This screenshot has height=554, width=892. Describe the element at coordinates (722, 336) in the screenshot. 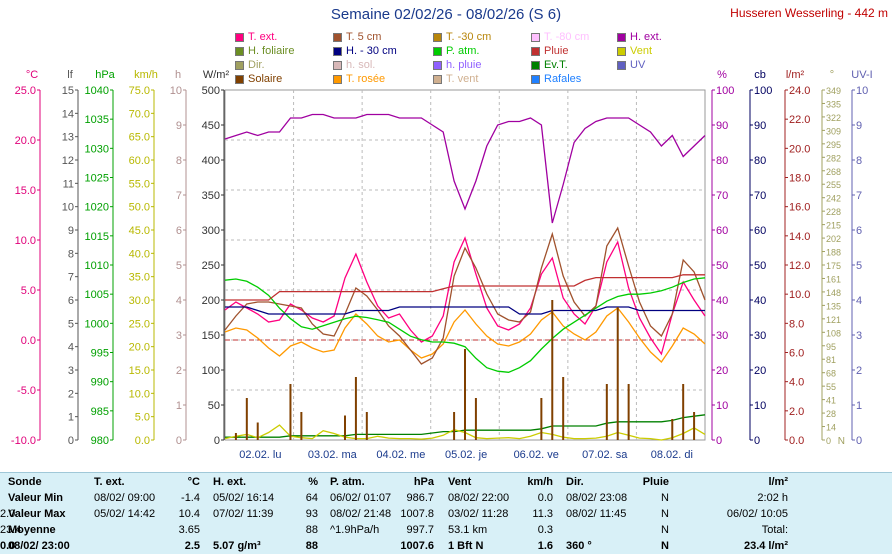

I see `tick-label-hum: 30` at that location.